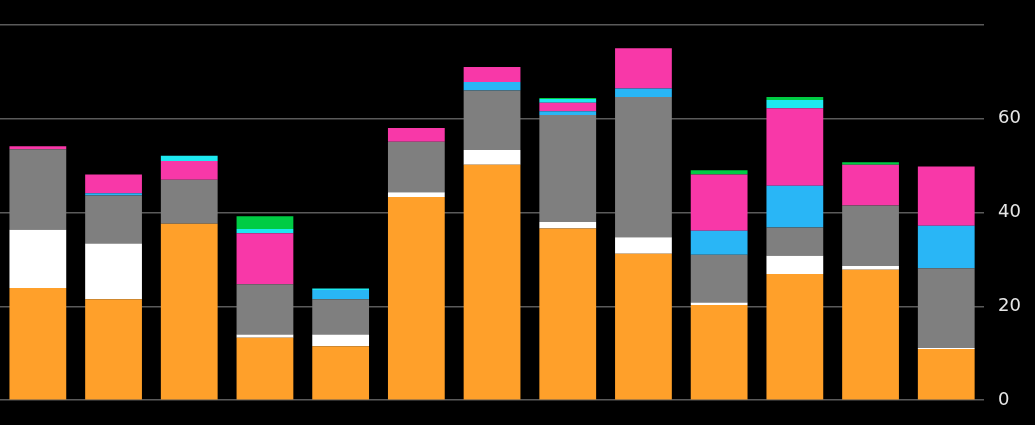 Image resolution: width=1035 pixels, height=425 pixels. I want to click on y-tick-label: 20, so click(1009, 305).